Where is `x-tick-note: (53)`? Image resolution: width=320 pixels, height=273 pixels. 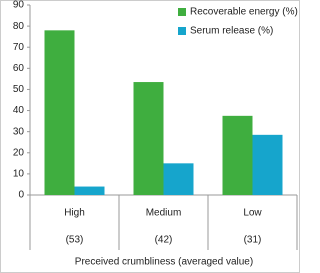
x-tick-note: (53) is located at coordinates (75, 240).